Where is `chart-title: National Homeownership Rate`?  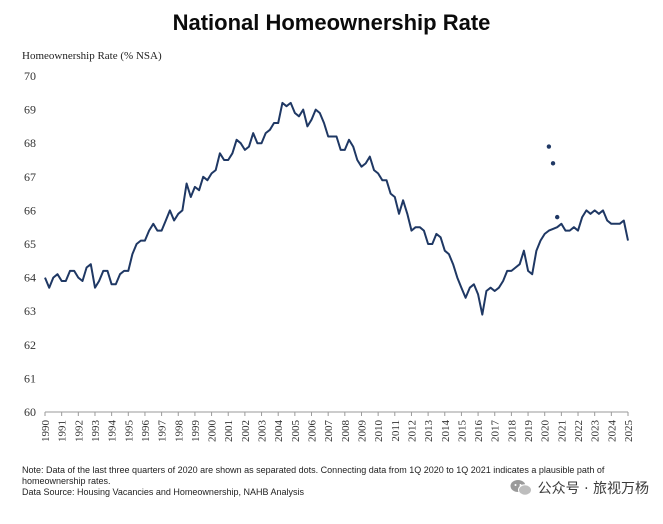
chart-title: National Homeownership Rate is located at coordinates (331, 22).